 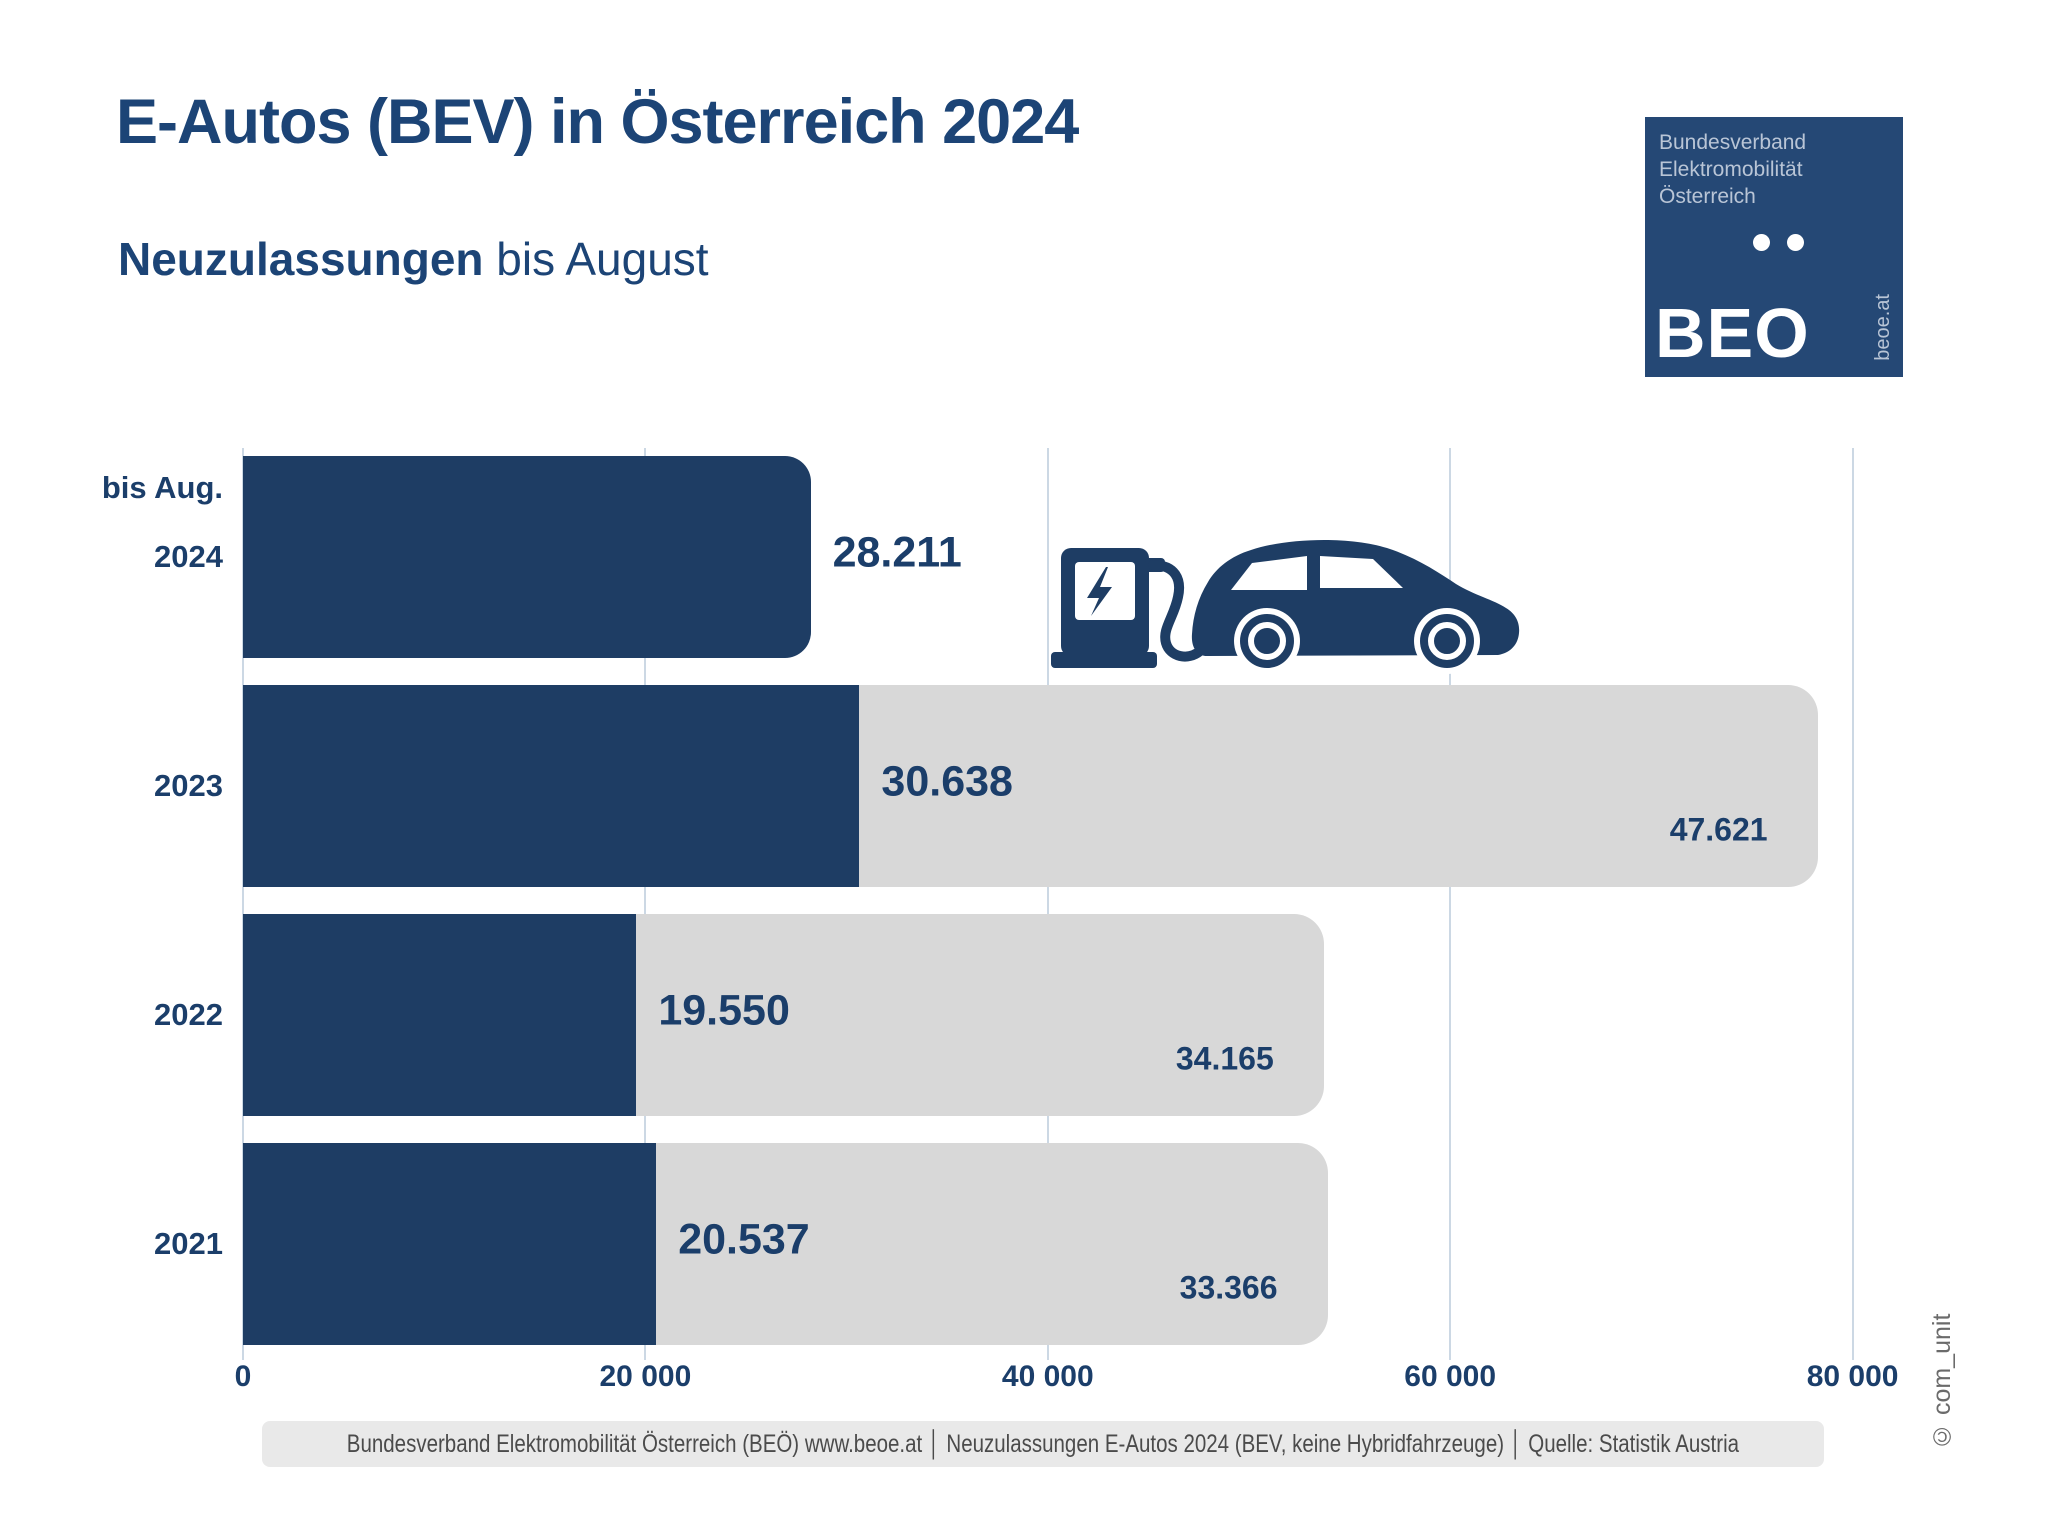 What do you see at coordinates (301, 259) in the screenshot?
I see `page-subtitle-bold: Neuzulassungen` at bounding box center [301, 259].